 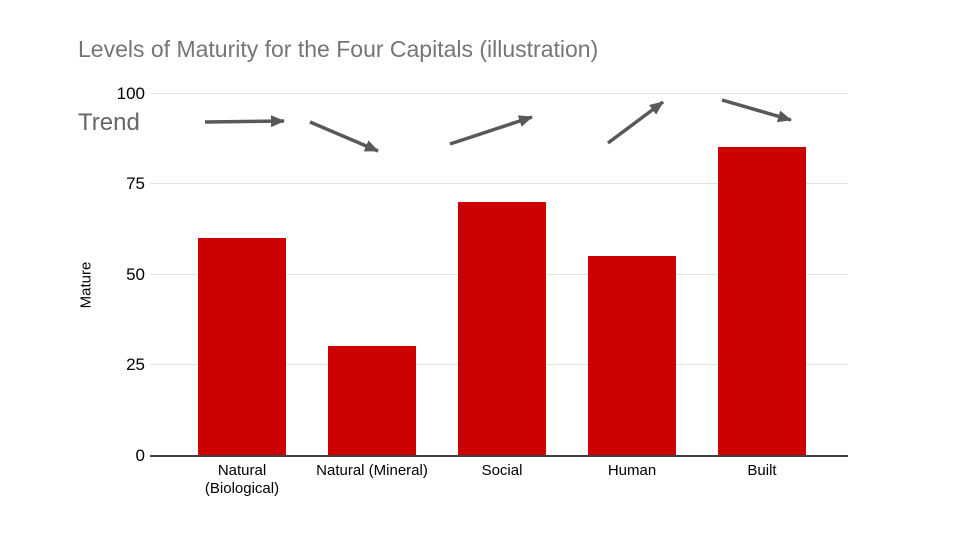 I want to click on x-category-label-social: Social, so click(x=502, y=471).